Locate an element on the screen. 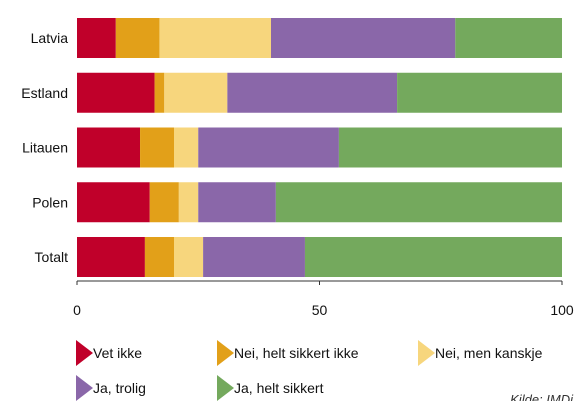 The width and height of the screenshot is (578, 406). x-tick-label: 50 is located at coordinates (320, 310).